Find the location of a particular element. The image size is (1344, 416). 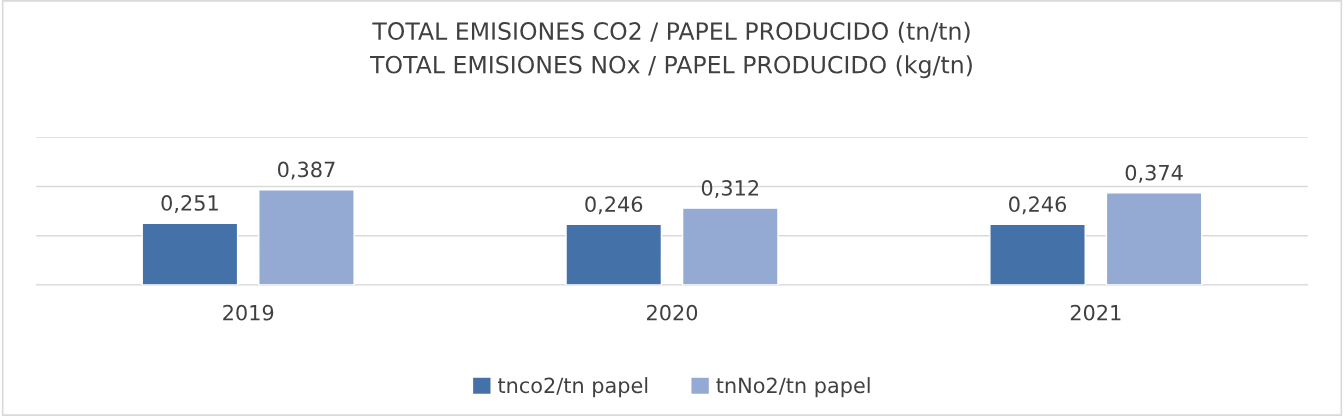

data-label: 0,312 is located at coordinates (730, 189).